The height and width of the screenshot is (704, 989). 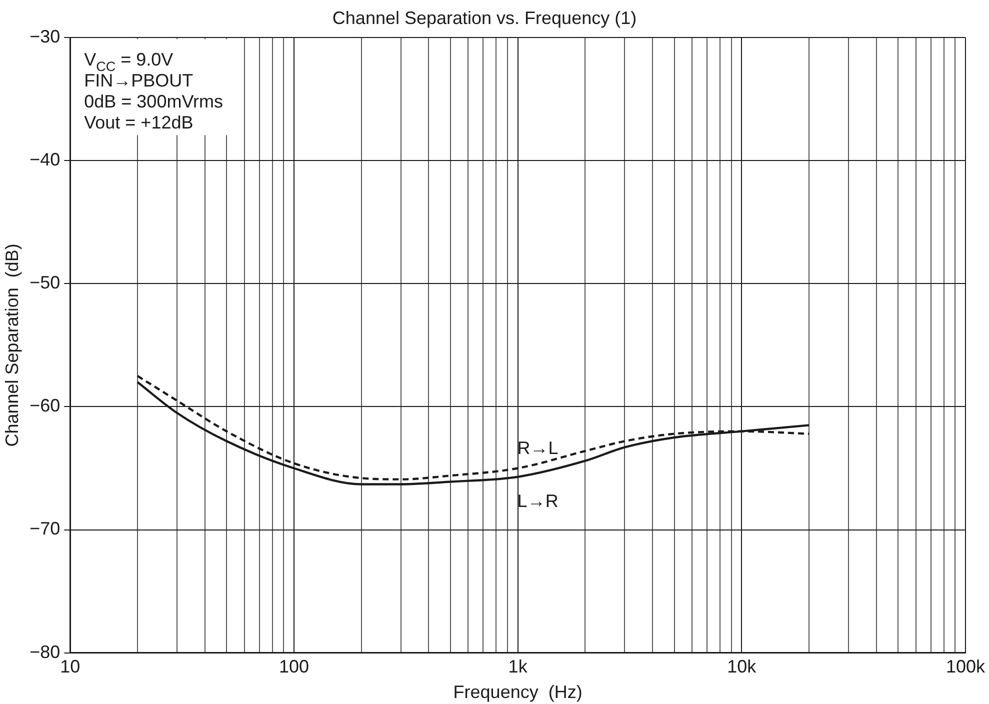 I want to click on y-tick-label: −60, so click(x=45, y=406).